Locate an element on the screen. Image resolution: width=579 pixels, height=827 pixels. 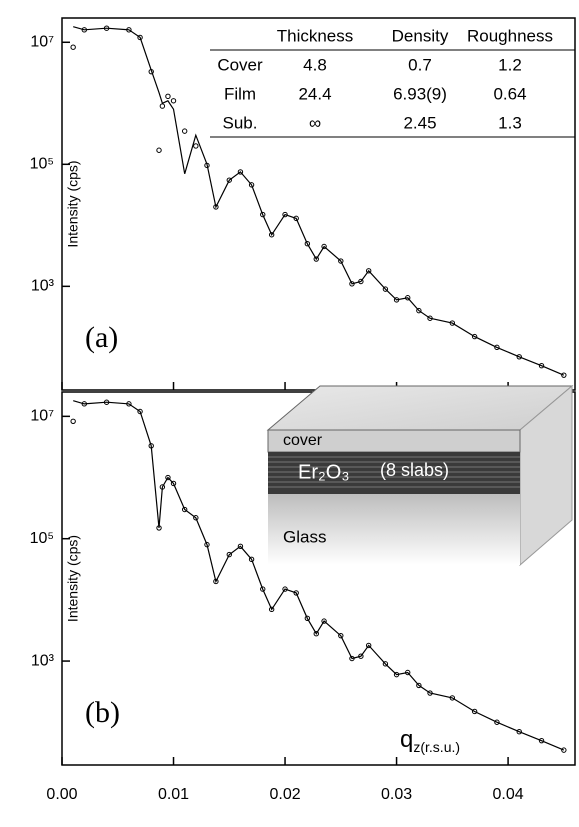
slab-lines is located at coordinates (394, 472).